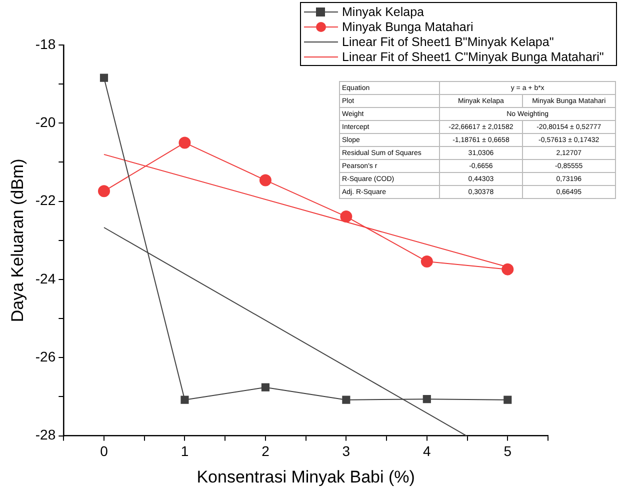  What do you see at coordinates (508, 451) in the screenshot?
I see `x-tick-label: 5` at bounding box center [508, 451].